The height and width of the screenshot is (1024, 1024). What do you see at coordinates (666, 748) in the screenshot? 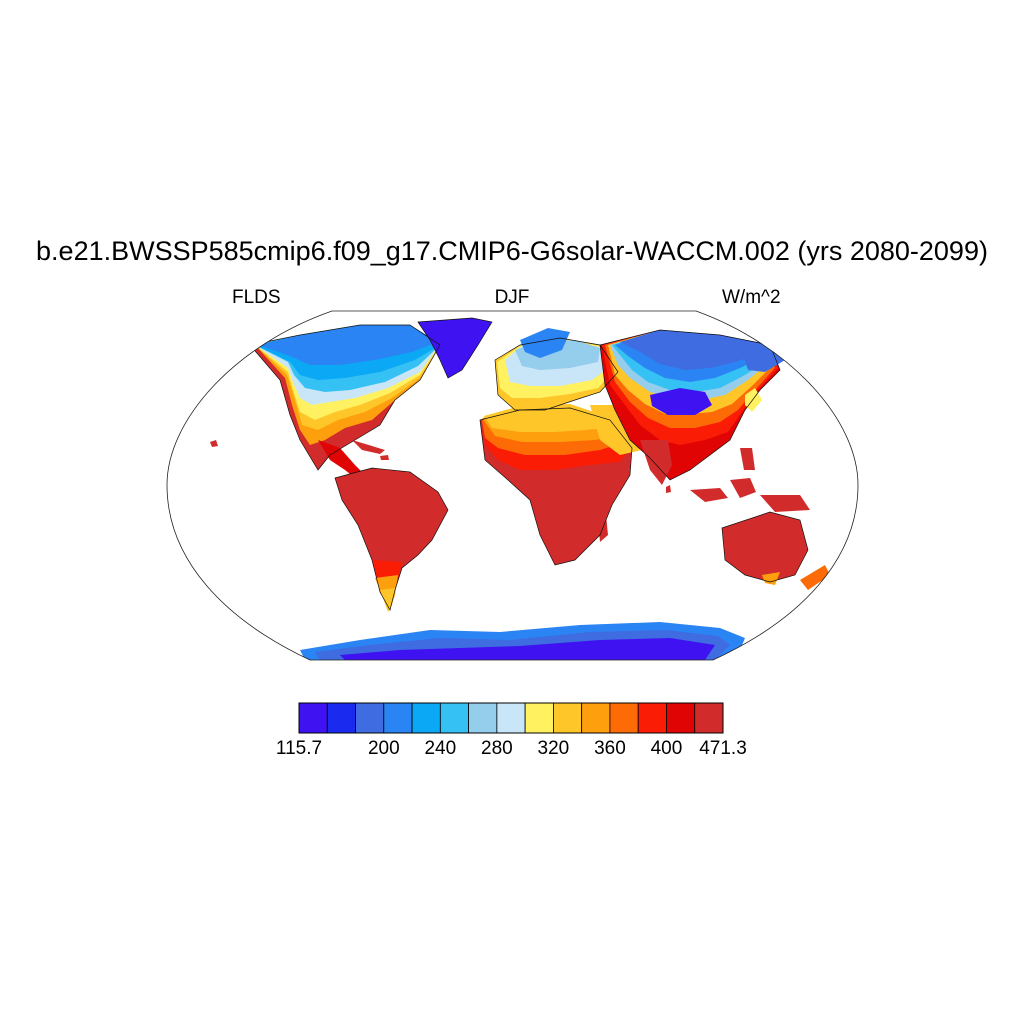
I see `colorbar-tick-label: 400` at bounding box center [666, 748].